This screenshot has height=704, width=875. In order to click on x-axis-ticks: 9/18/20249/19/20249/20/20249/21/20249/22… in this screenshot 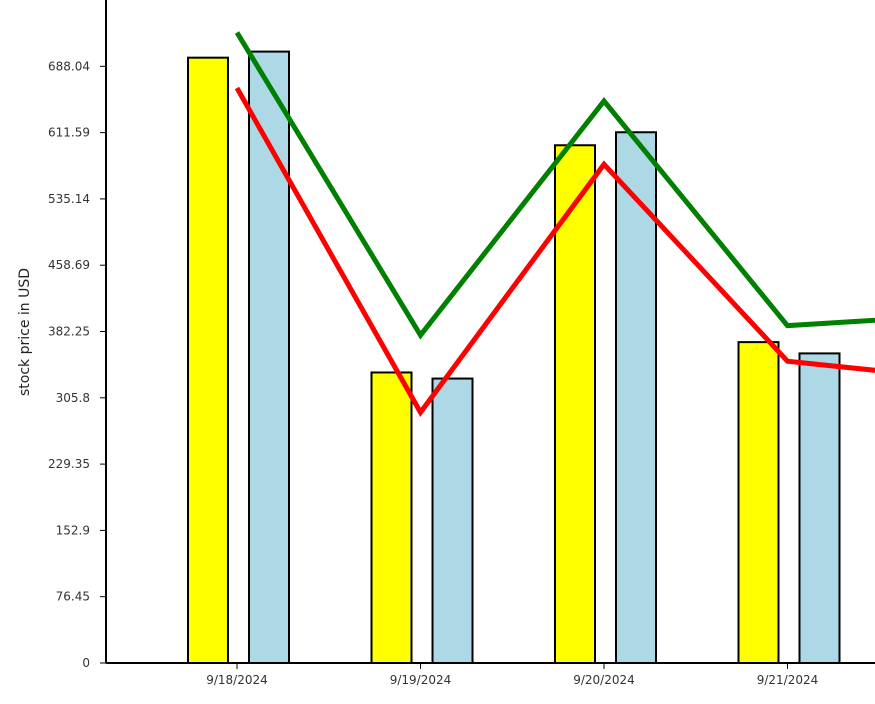, I will do `click(512, 675)`.